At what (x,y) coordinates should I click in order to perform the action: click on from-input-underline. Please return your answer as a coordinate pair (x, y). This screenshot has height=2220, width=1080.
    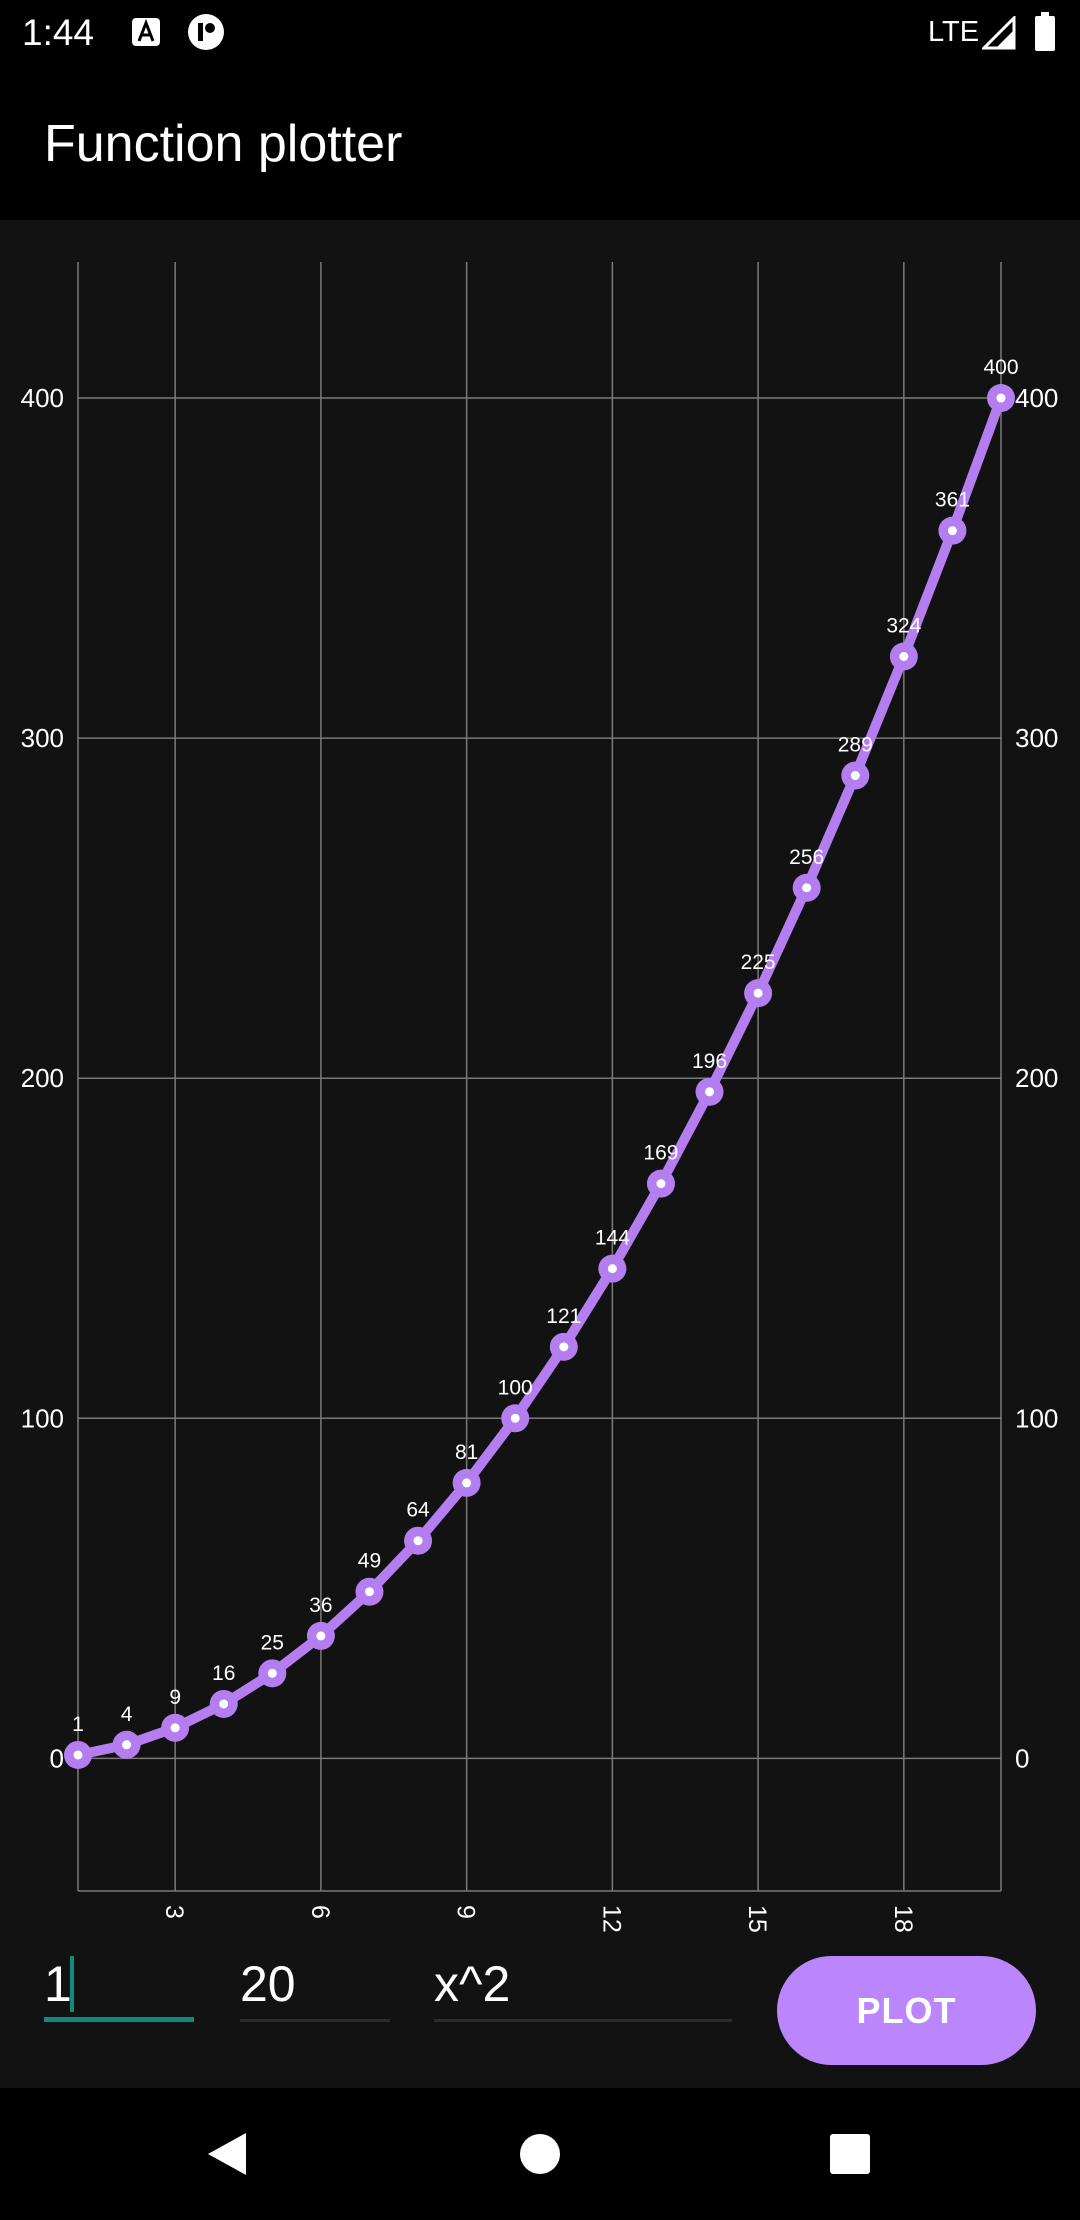
    Looking at the image, I should click on (119, 2019).